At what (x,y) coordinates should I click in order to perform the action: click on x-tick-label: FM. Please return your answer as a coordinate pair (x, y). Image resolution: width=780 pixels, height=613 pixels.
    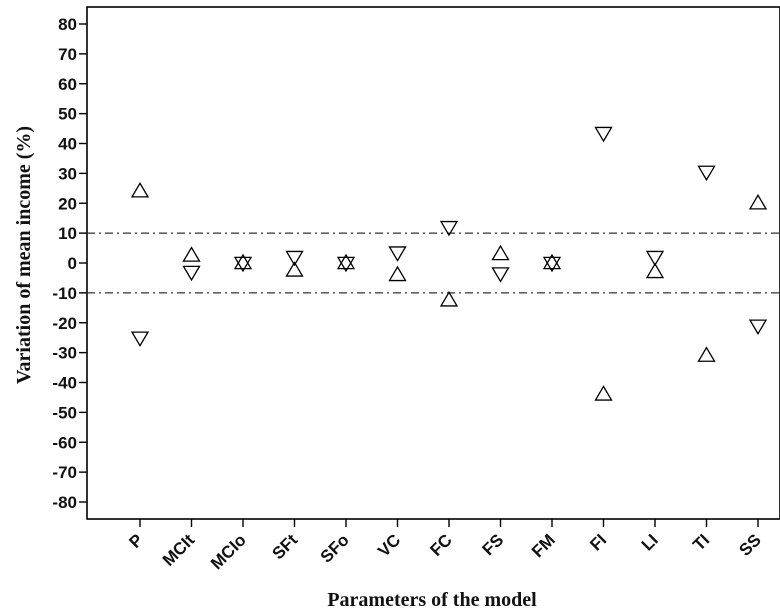
    Looking at the image, I should click on (543, 545).